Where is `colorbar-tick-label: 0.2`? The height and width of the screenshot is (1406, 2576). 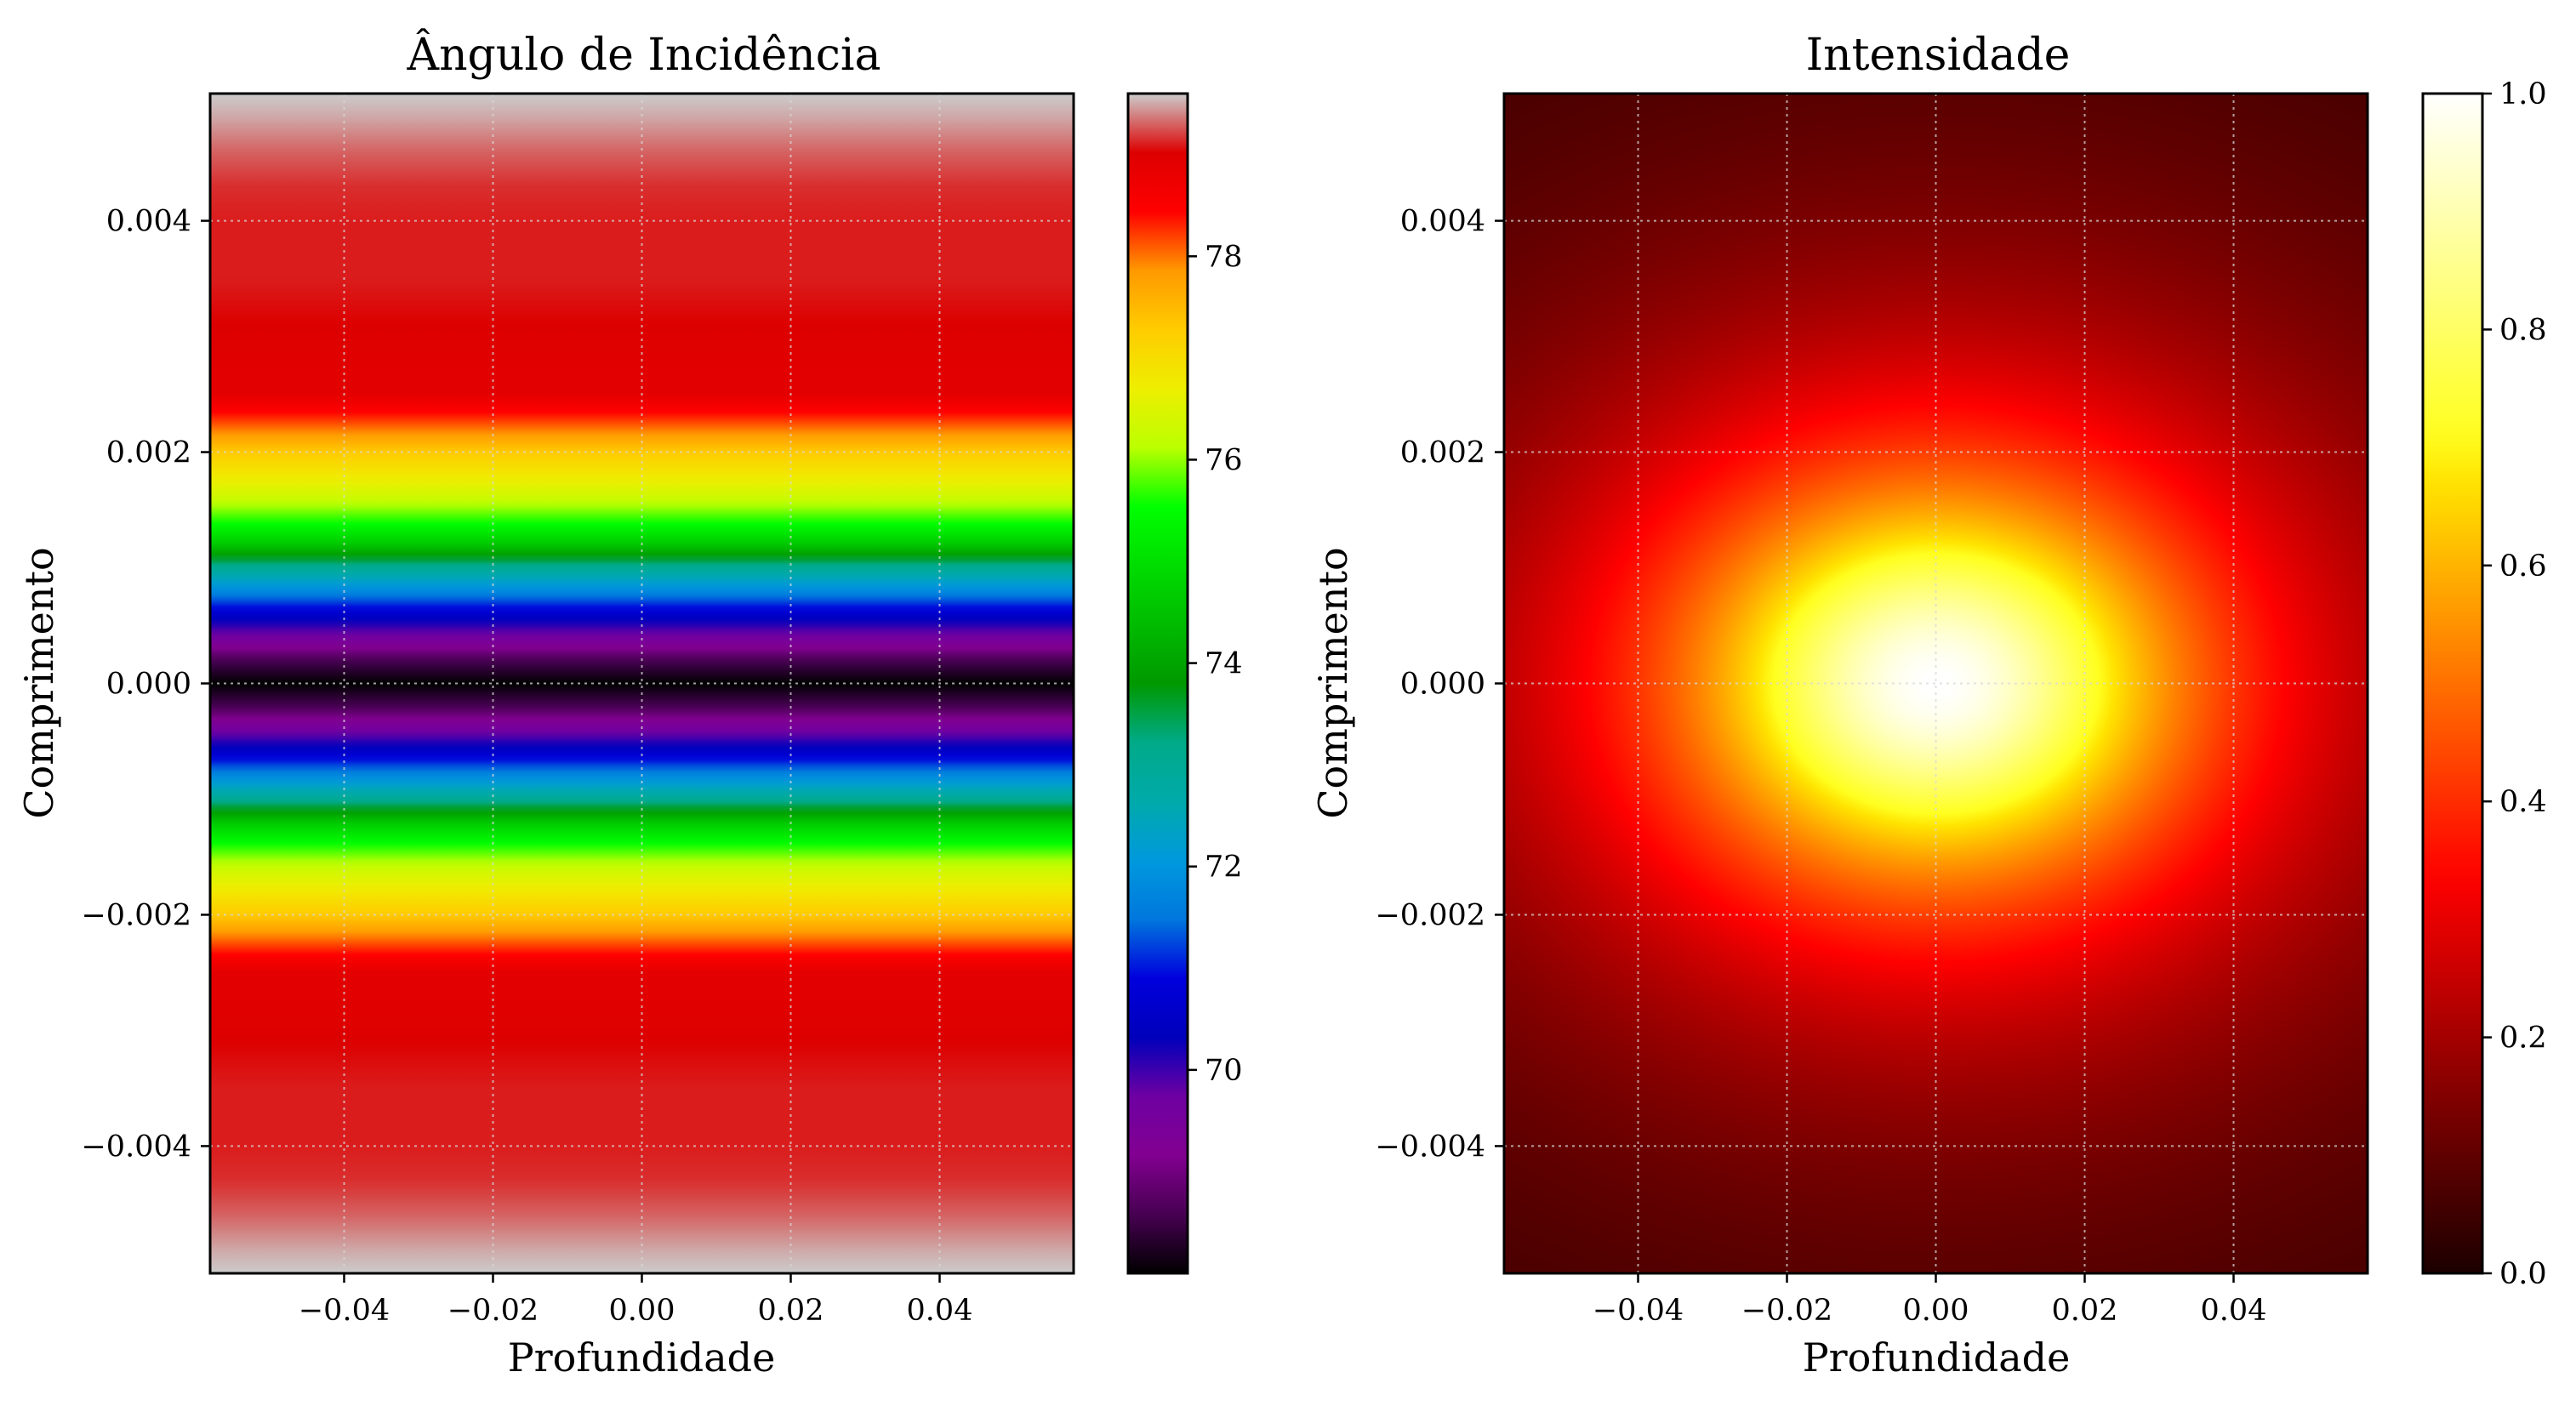
colorbar-tick-label: 0.2 is located at coordinates (2523, 1039).